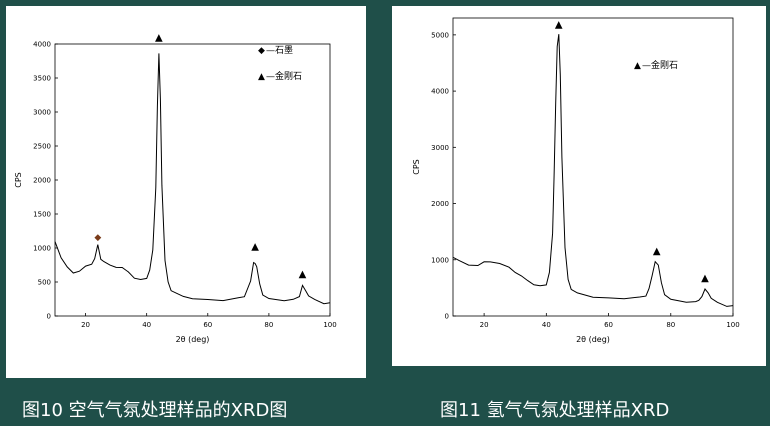  I want to click on legend-symbol: ◆, so click(261, 51).